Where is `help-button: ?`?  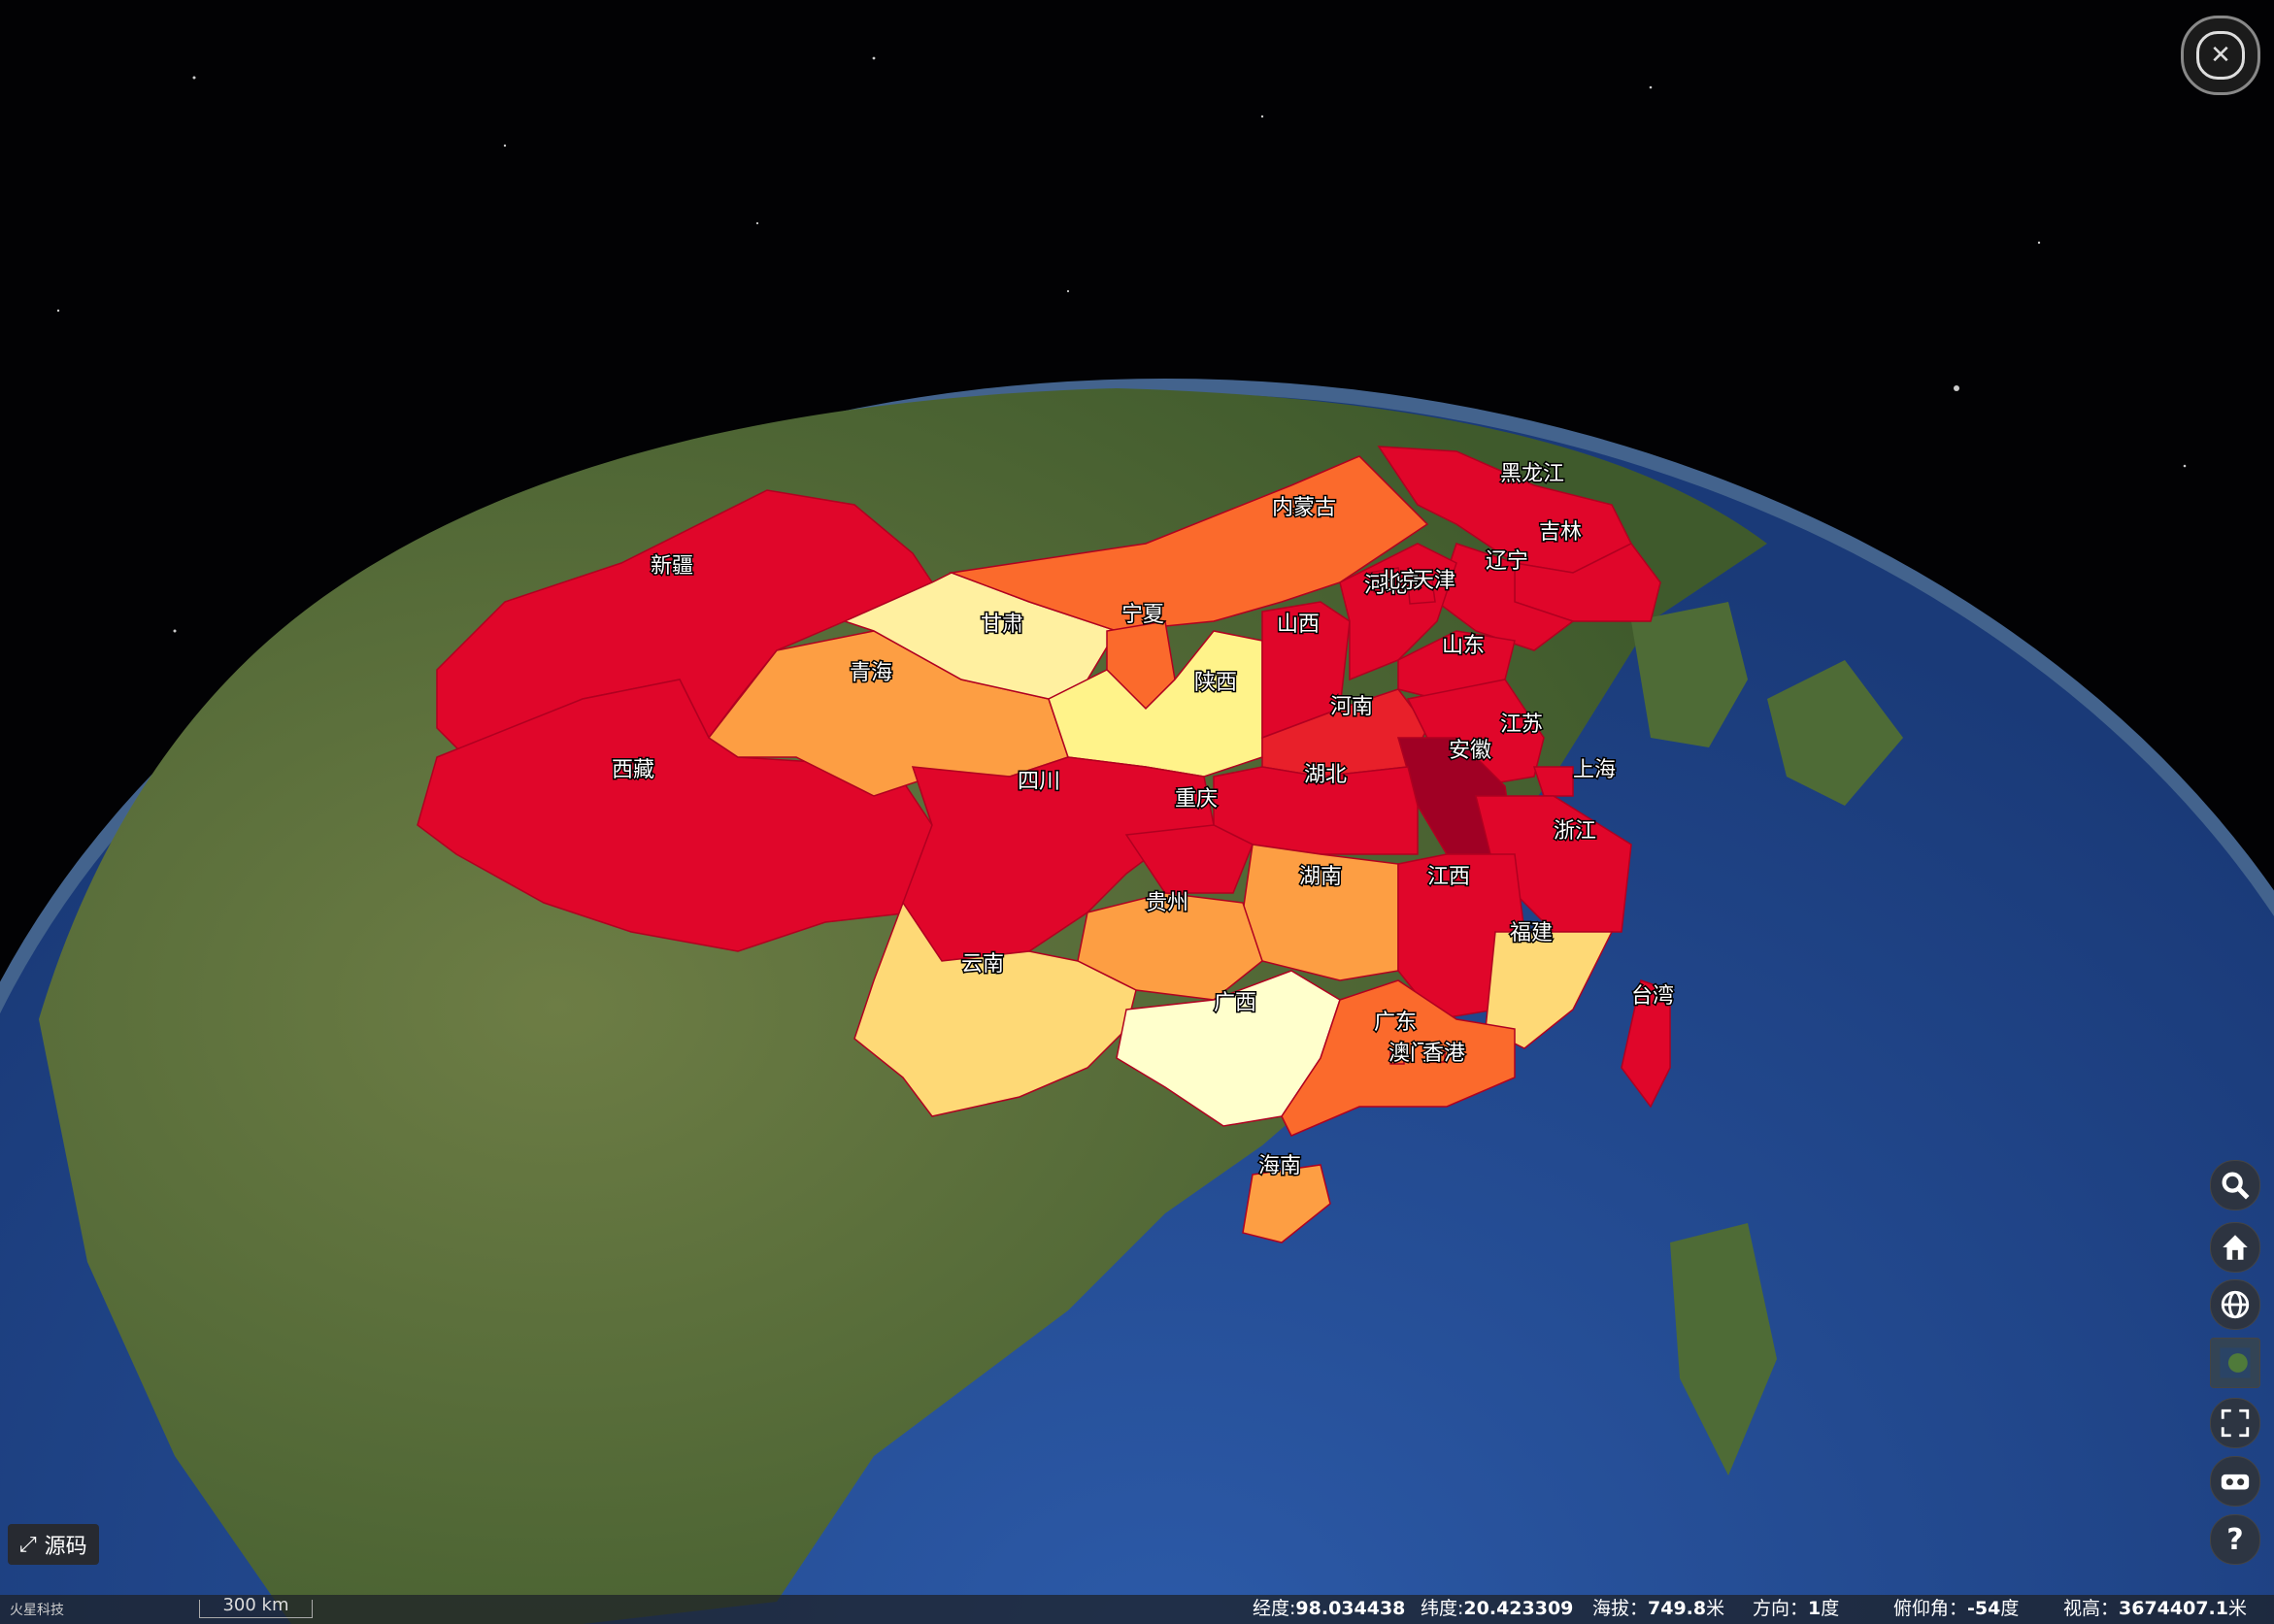 help-button: ? is located at coordinates (2235, 1539).